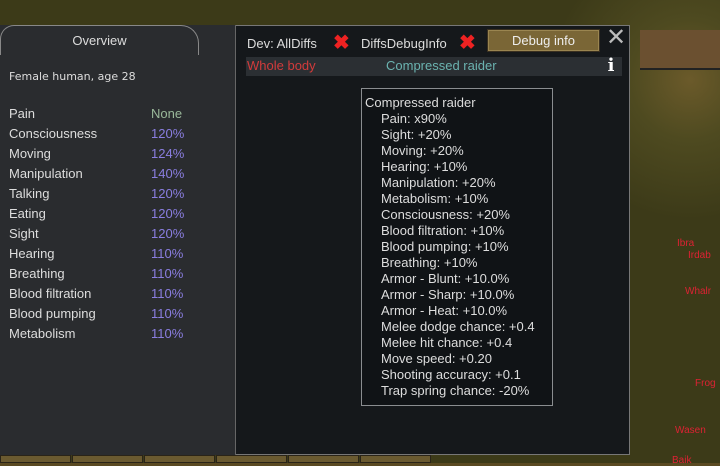 Image resolution: width=720 pixels, height=466 pixels. Describe the element at coordinates (168, 173) in the screenshot. I see `capacity-value: 140%` at that location.